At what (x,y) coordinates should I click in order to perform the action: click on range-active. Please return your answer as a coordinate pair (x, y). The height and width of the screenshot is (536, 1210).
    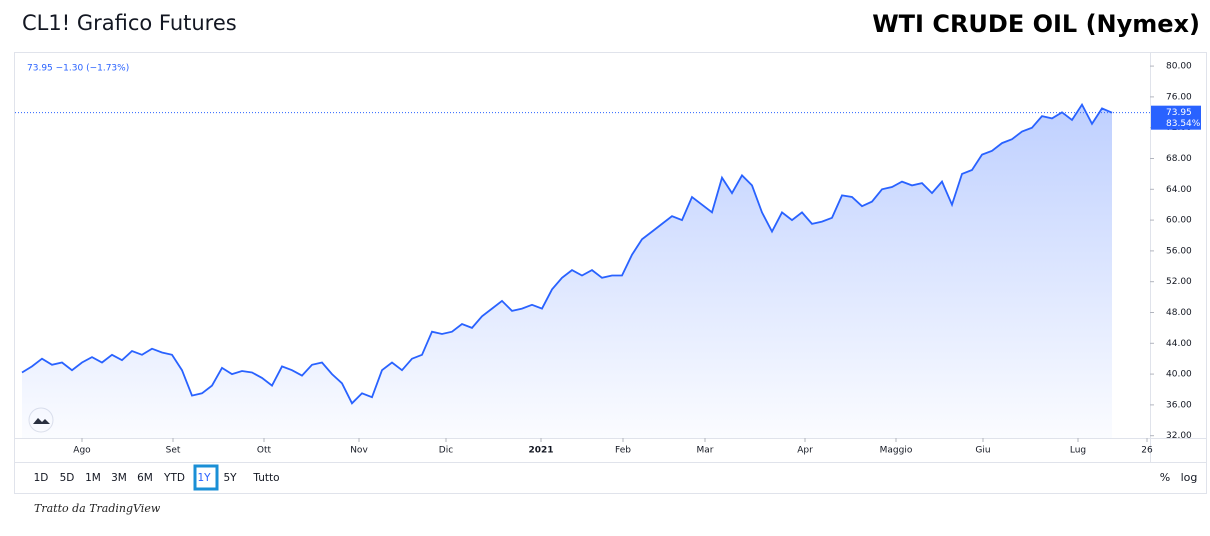
    Looking at the image, I should click on (206, 477).